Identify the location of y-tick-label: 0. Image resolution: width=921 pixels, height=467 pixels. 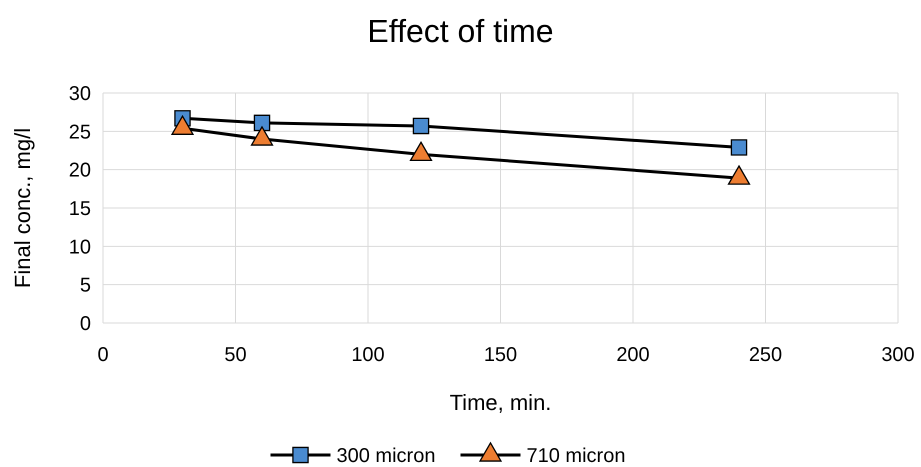
(85, 324).